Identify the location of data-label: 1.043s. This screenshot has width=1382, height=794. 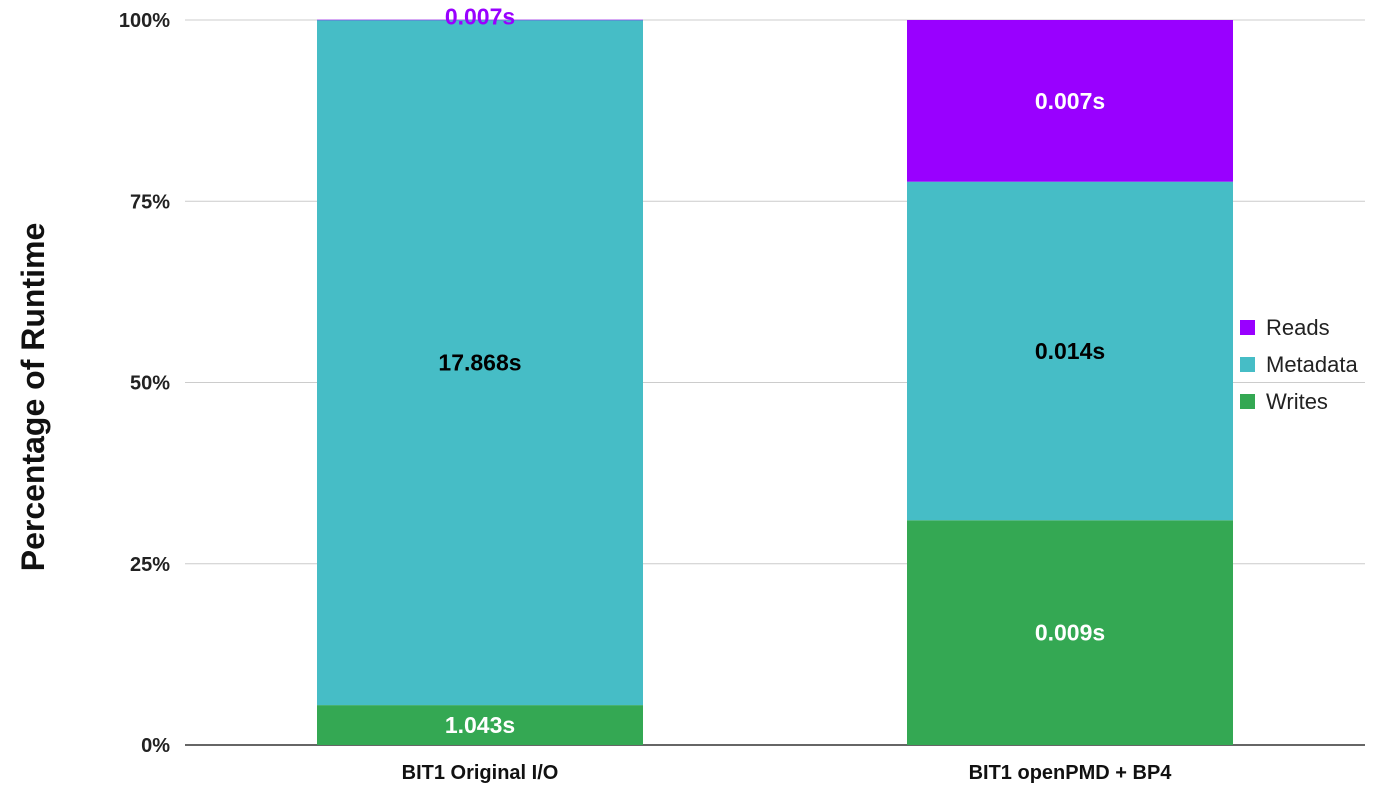
(480, 725).